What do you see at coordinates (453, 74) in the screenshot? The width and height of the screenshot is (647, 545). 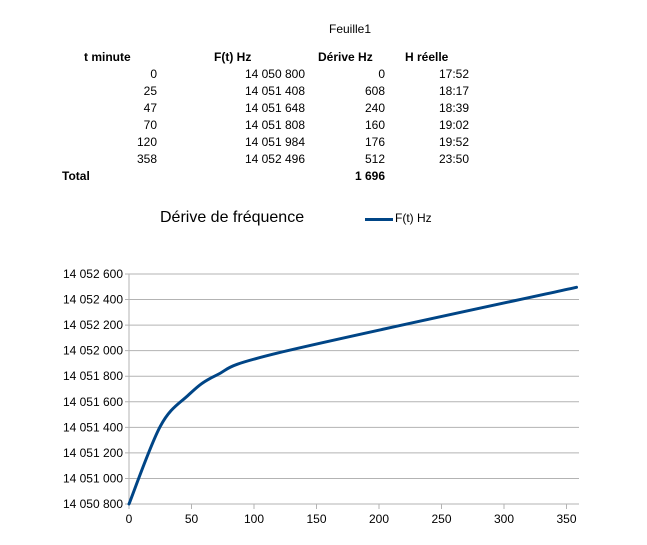 I see `cell-h-reelle: 17:52` at bounding box center [453, 74].